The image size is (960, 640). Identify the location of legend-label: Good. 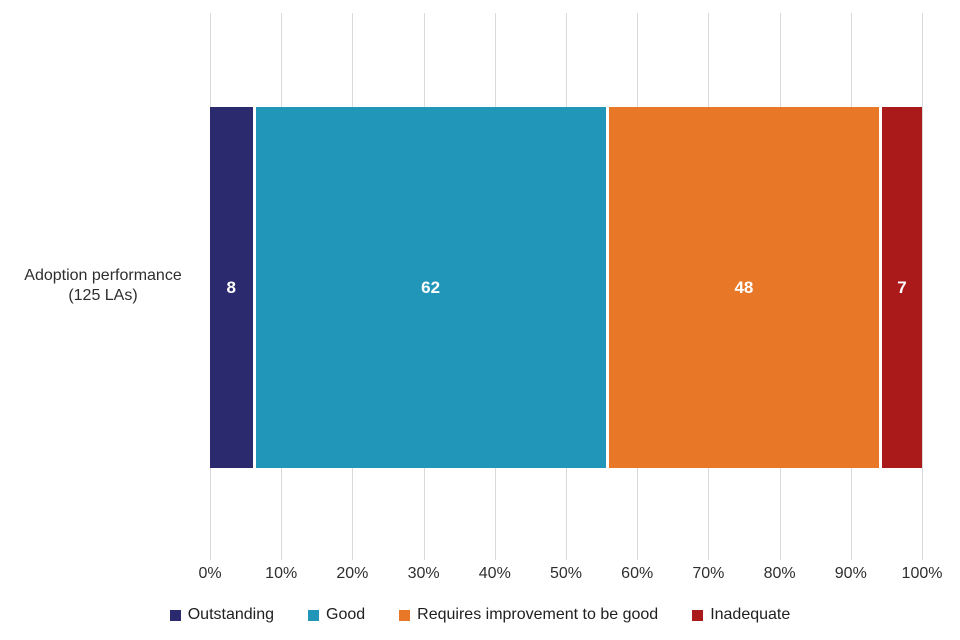
(346, 614).